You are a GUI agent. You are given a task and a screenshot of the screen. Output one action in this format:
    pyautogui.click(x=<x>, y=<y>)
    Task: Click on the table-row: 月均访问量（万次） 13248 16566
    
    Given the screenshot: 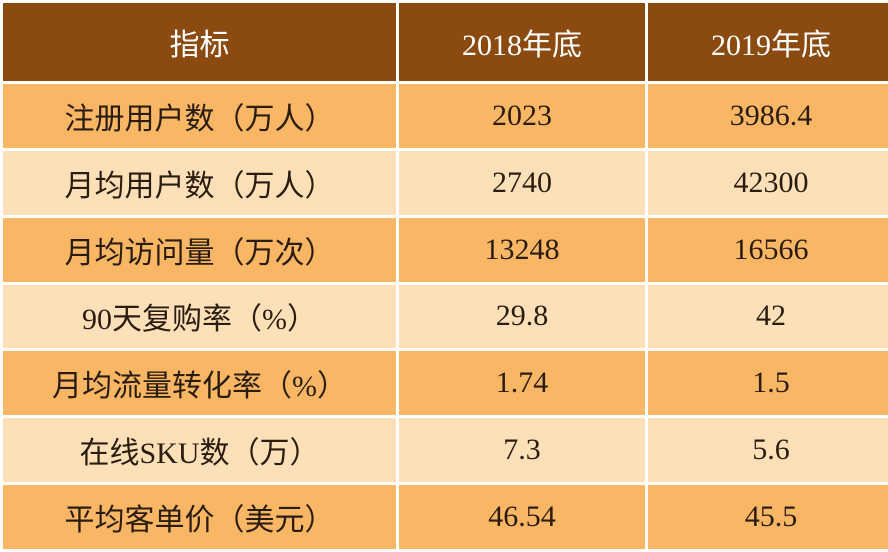 What is the action you would take?
    pyautogui.click(x=445, y=249)
    